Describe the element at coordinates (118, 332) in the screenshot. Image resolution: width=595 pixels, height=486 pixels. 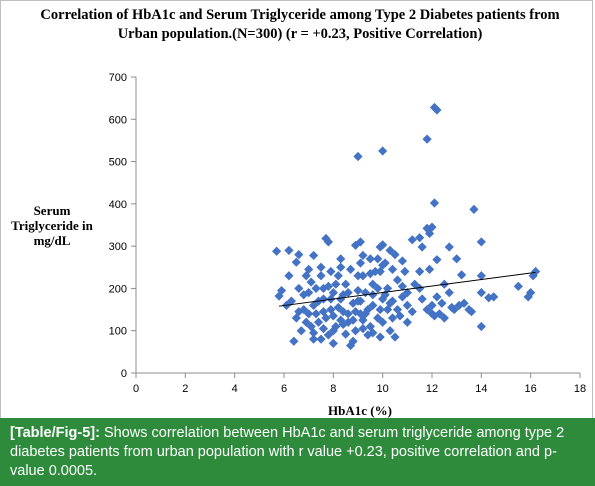
I see `y-tick-label: 100` at that location.